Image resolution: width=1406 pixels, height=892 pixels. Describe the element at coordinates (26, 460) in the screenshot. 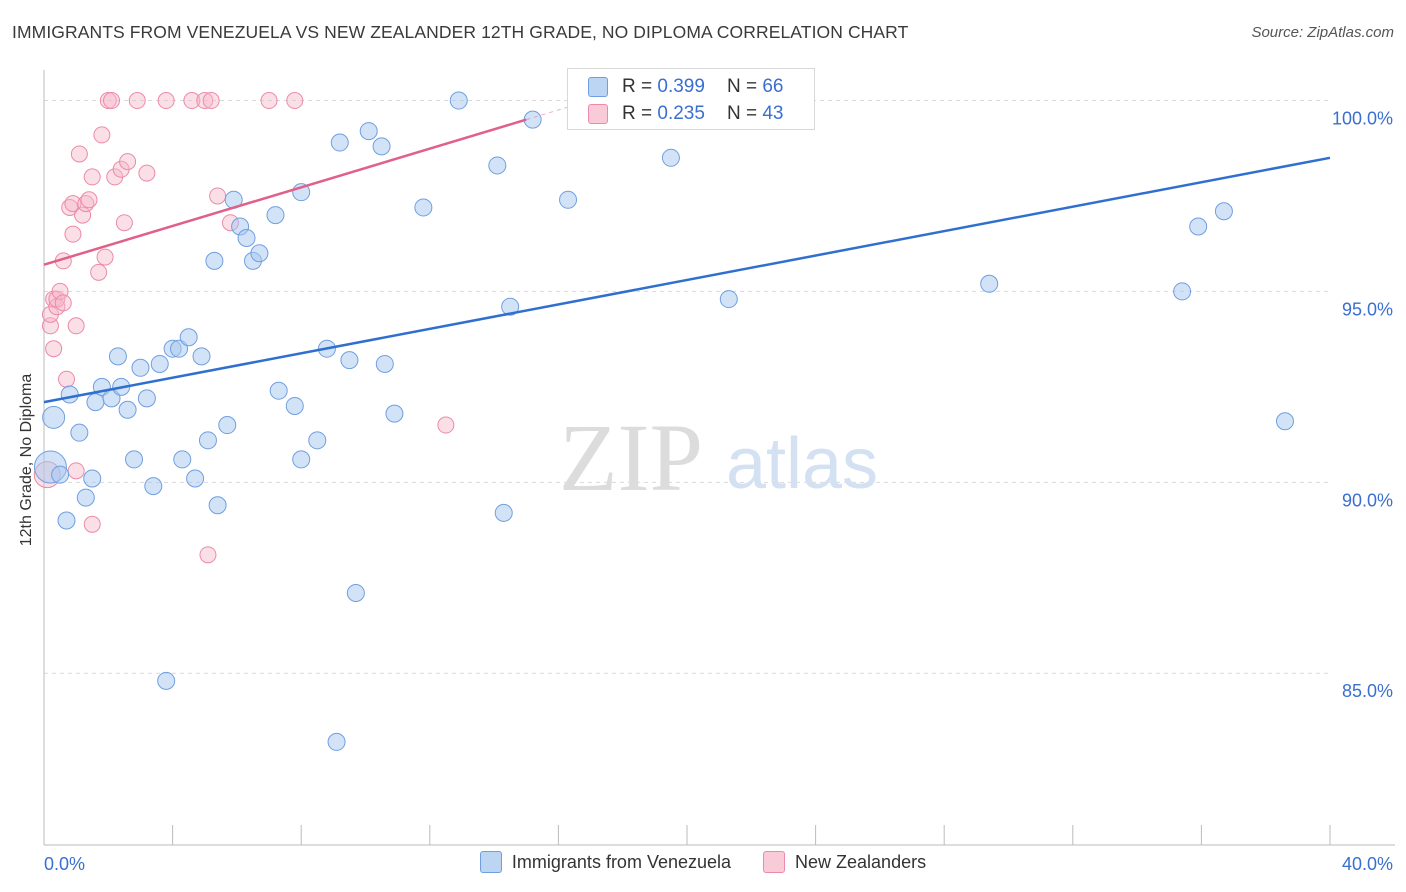

I see `y-axis-label: 12th Grade, No Diploma` at that location.